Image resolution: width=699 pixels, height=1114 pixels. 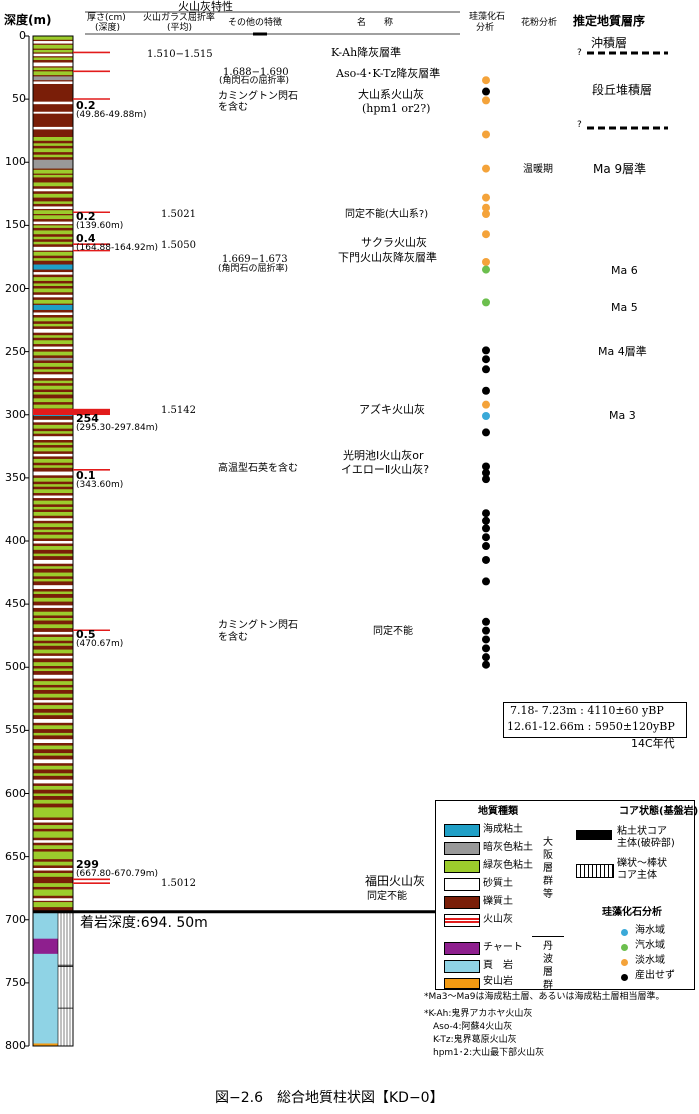 What do you see at coordinates (15, 1045) in the screenshot?
I see `depth-tick-label: 800` at bounding box center [15, 1045].